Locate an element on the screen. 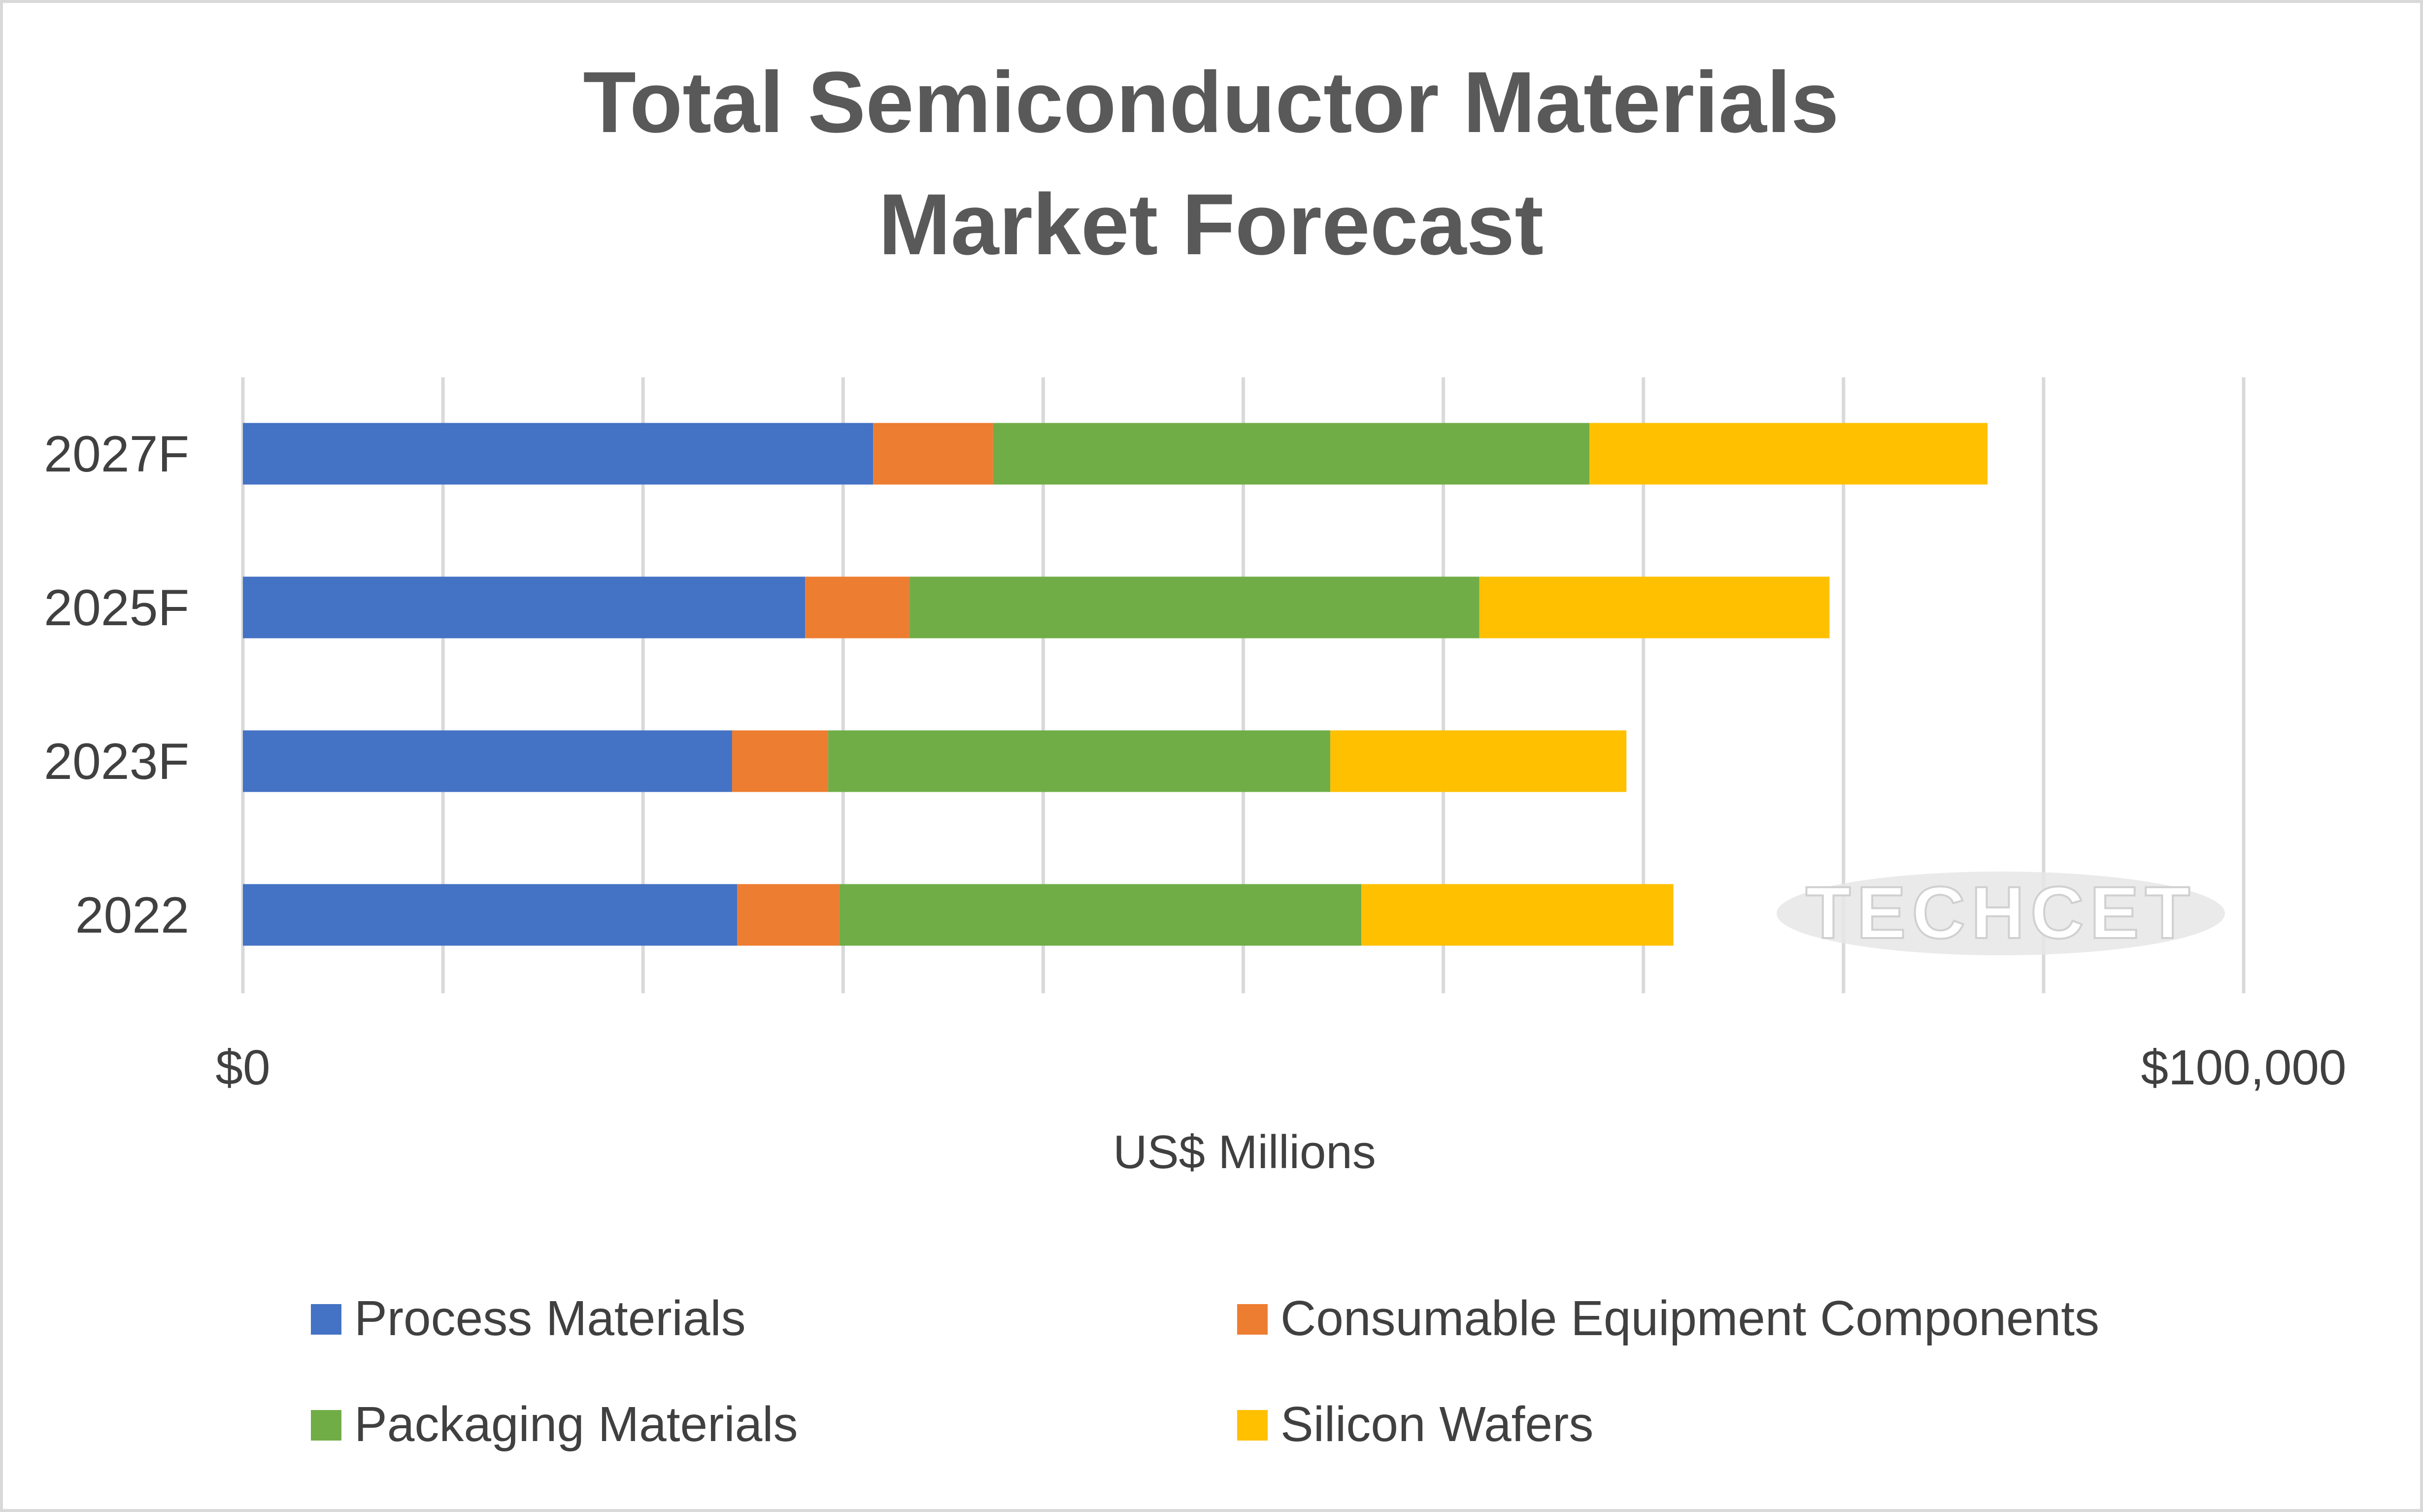 Image resolution: width=2423 pixels, height=1512 pixels. legend-label: Silicon Wafers is located at coordinates (1436, 1424).